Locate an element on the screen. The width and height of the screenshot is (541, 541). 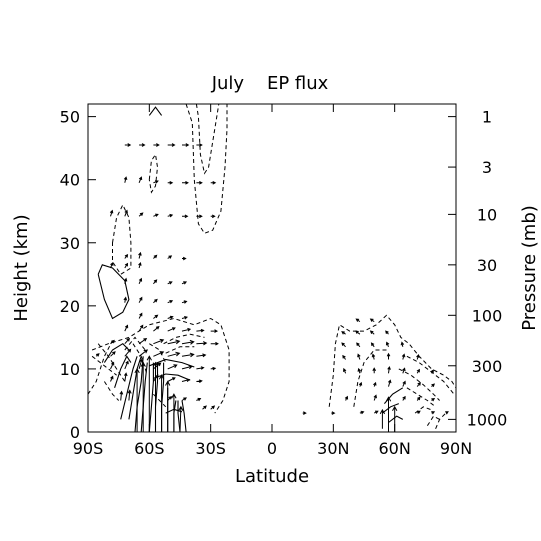
y-tick-labels: 0 10 20 30 40 50 is located at coordinates (70, 275).